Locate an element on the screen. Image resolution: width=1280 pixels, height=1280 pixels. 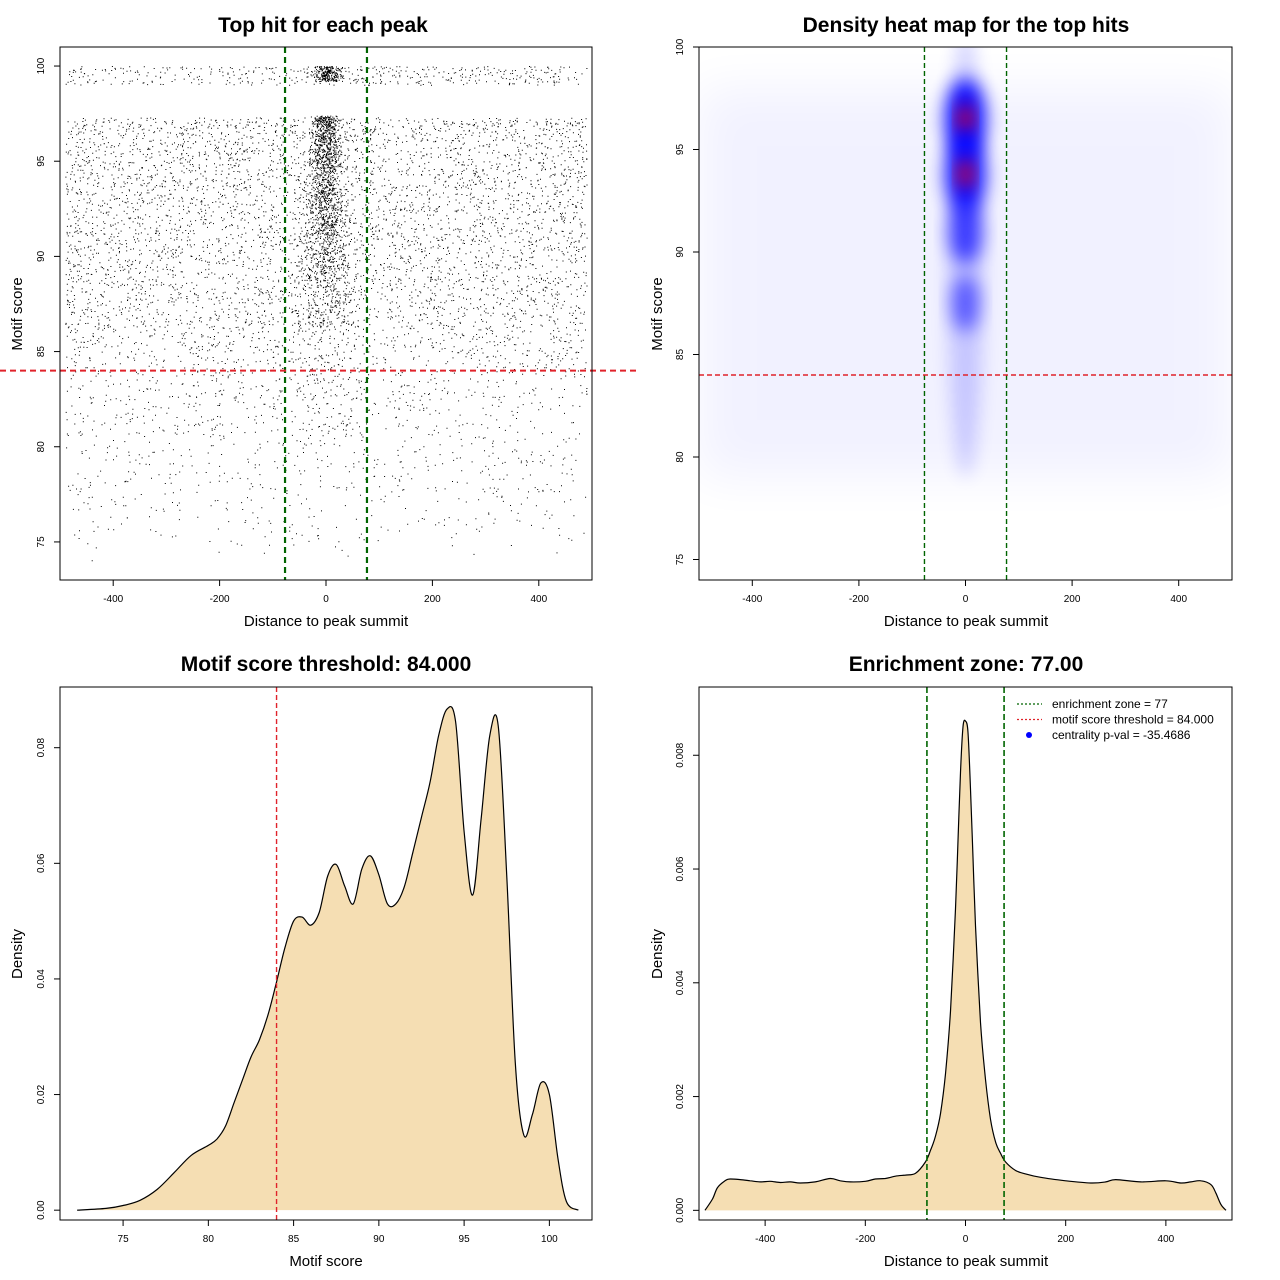
distance-density-y-ticks: 0.000 0.002 0.004 0.006 0.008 is located at coordinates (687, 982).